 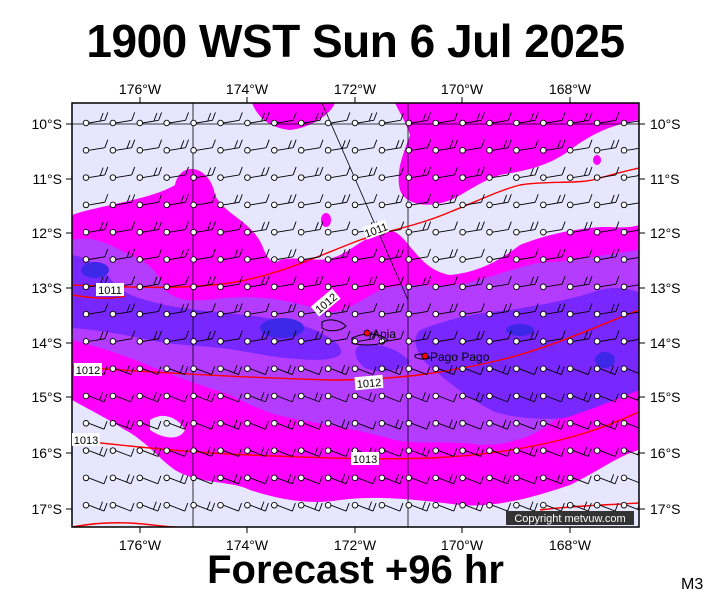 I want to click on pago-pago-marker, so click(x=425, y=356).